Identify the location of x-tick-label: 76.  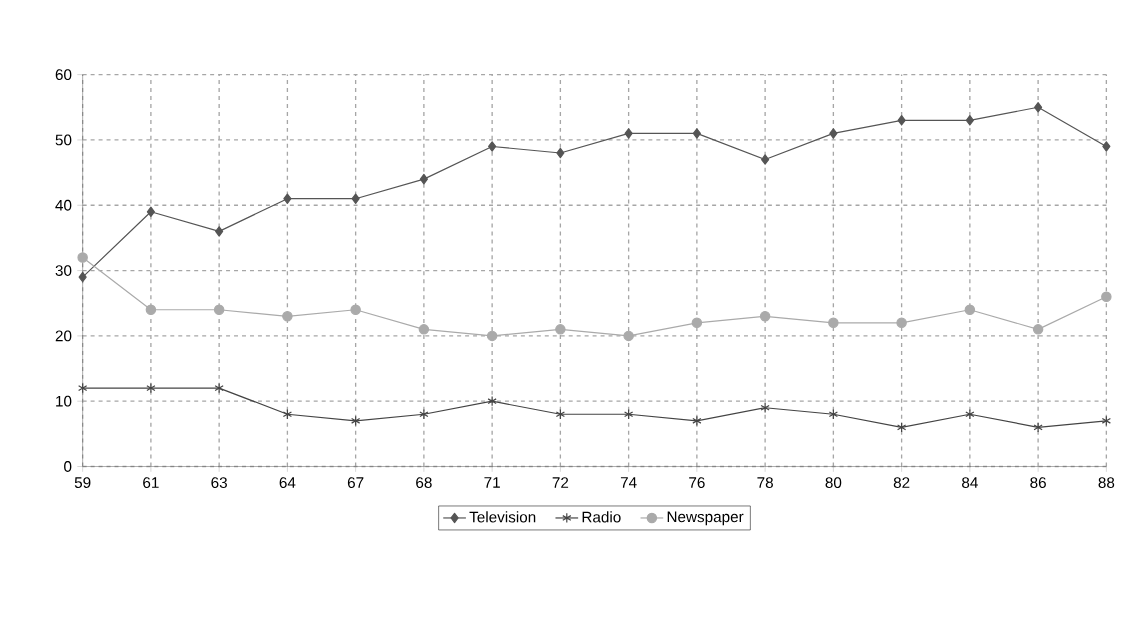
(697, 482).